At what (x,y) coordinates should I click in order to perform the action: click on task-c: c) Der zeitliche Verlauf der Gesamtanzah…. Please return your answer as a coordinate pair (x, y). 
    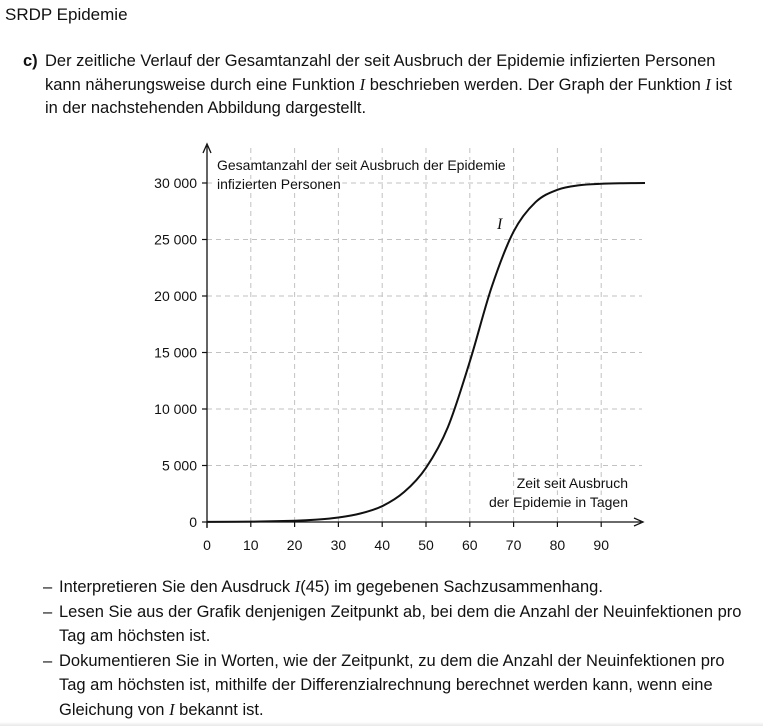
    Looking at the image, I should click on (383, 85).